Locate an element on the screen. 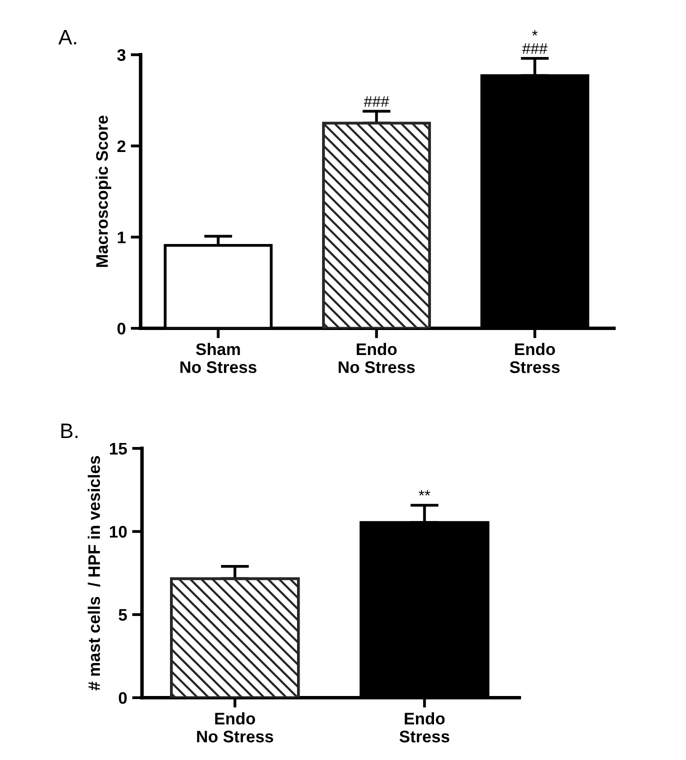 The height and width of the screenshot is (760, 686). y-tick-label: 3 is located at coordinates (121, 55).